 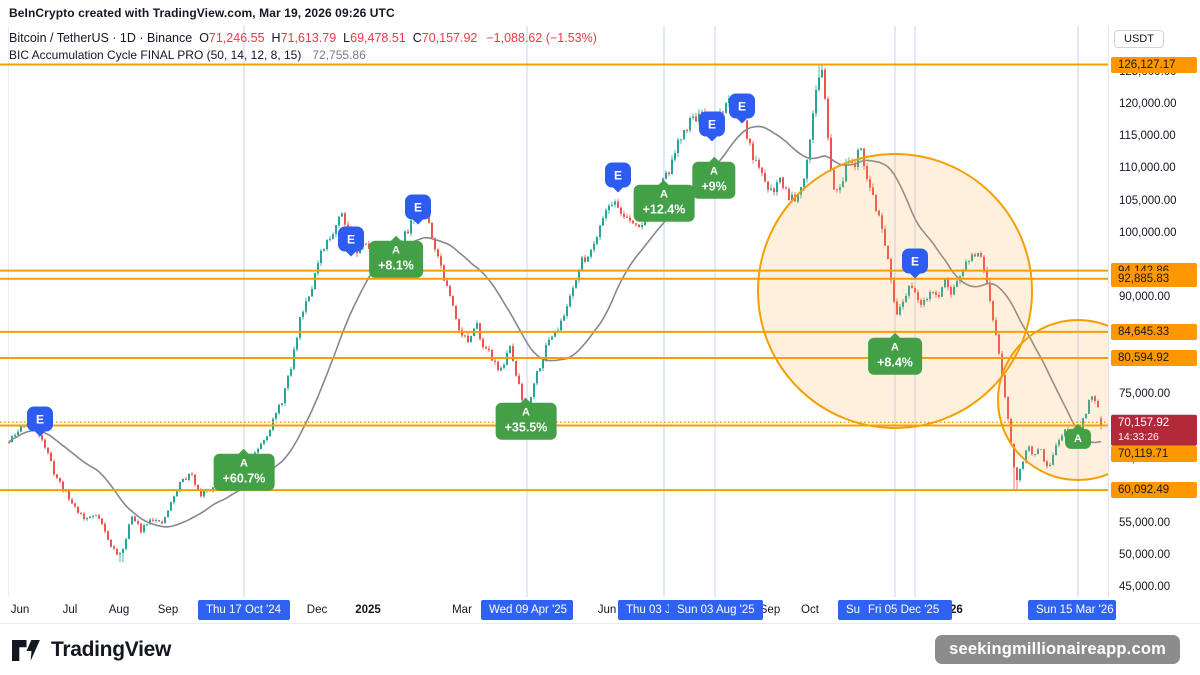 What do you see at coordinates (1144, 422) in the screenshot?
I see `current-price-value: 70,157.92` at bounding box center [1144, 422].